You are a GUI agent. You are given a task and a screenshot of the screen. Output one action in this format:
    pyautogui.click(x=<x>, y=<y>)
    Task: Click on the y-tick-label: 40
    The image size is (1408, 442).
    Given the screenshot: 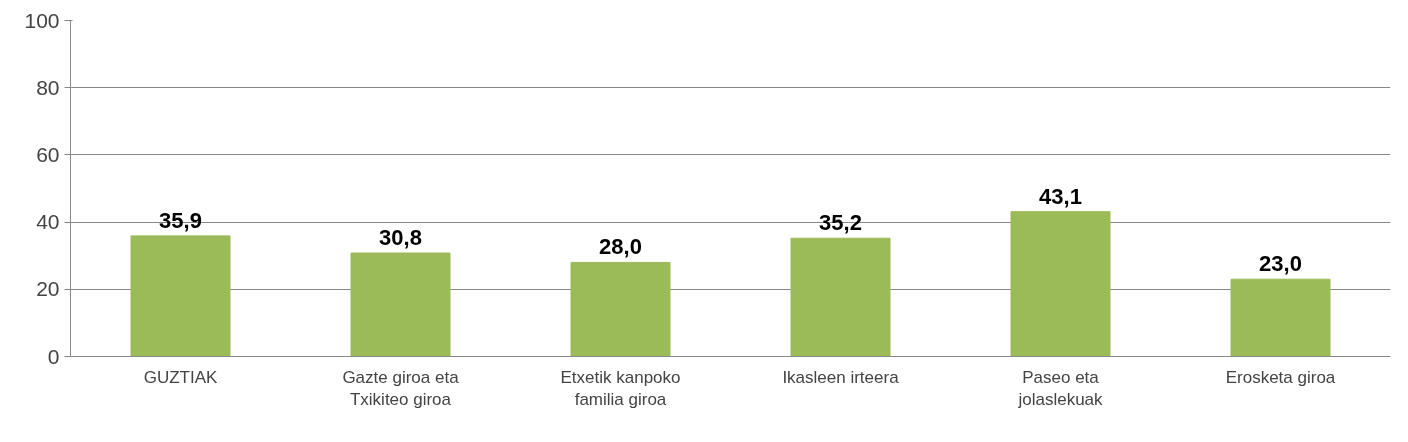 What is the action you would take?
    pyautogui.click(x=48, y=222)
    